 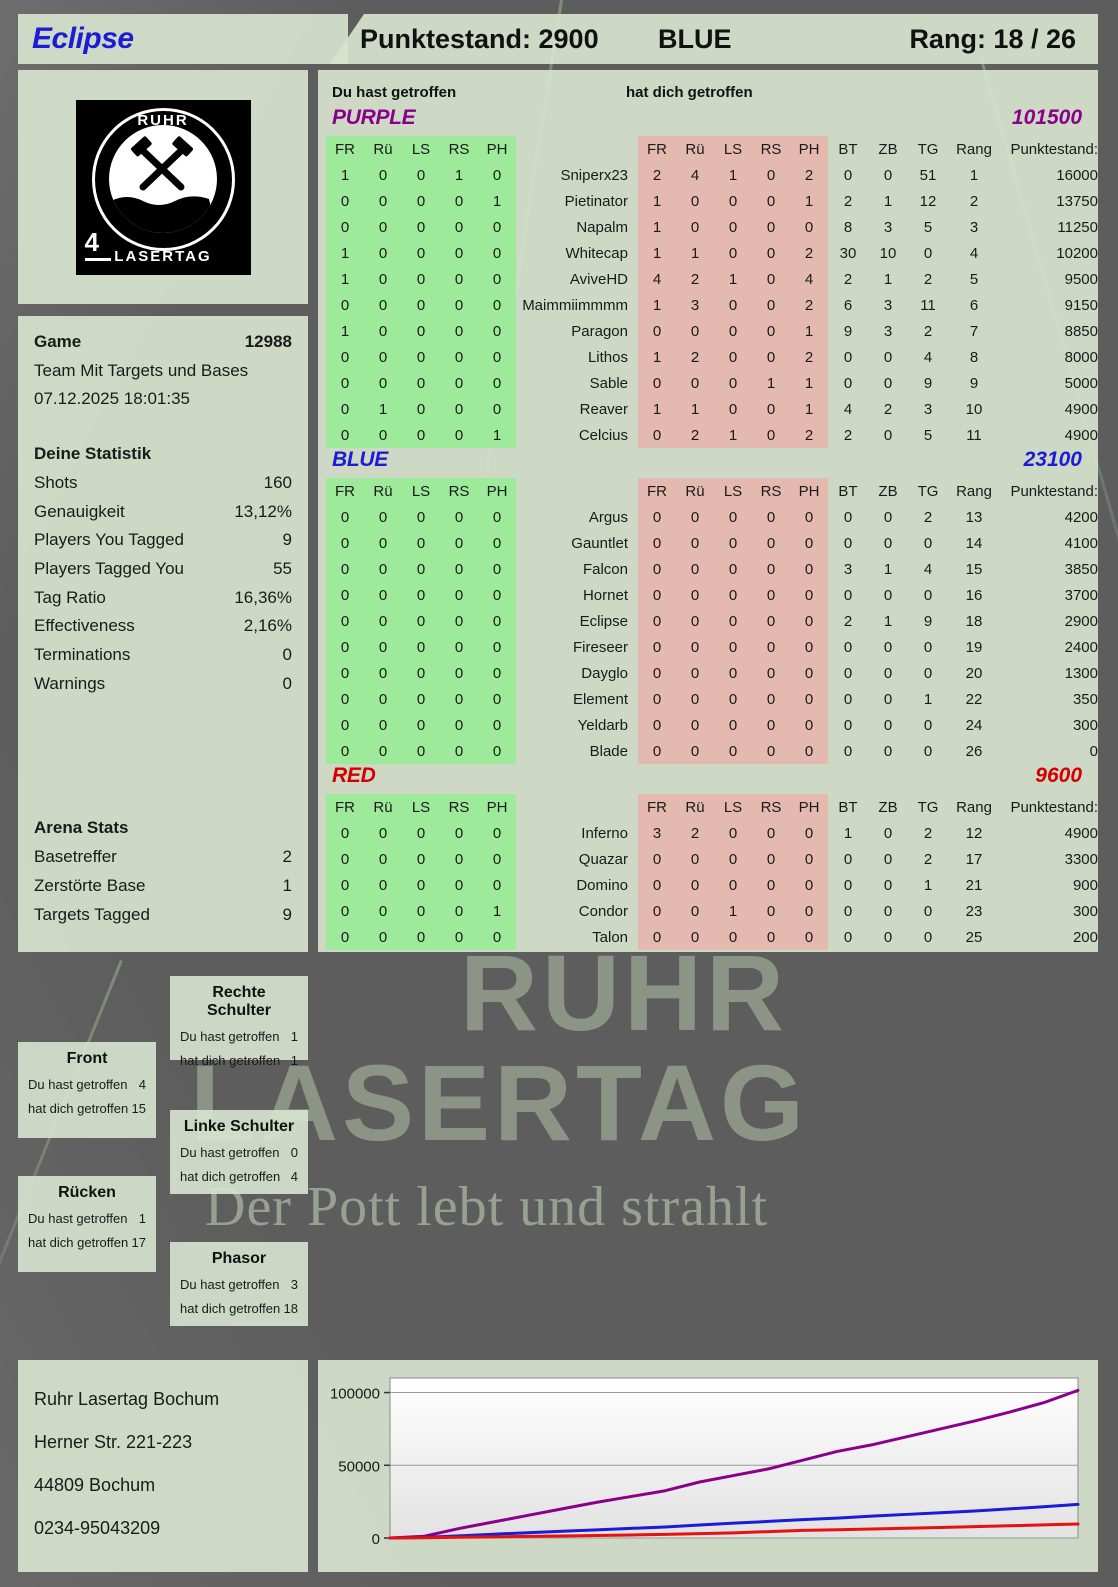 What do you see at coordinates (127, 1399) in the screenshot?
I see `address-line: Ruhr Lasertag Bochum` at bounding box center [127, 1399].